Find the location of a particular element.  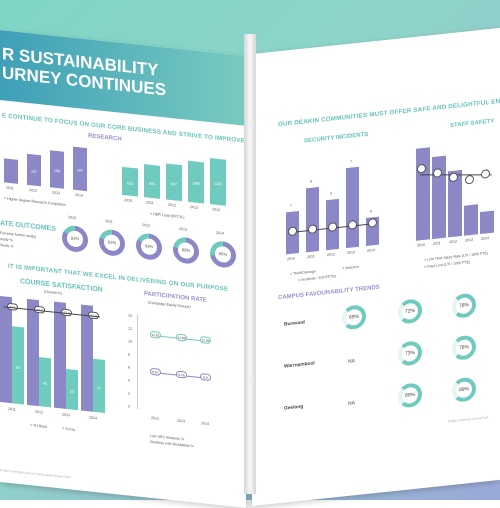

staff-year: 2010 is located at coordinates (421, 245).